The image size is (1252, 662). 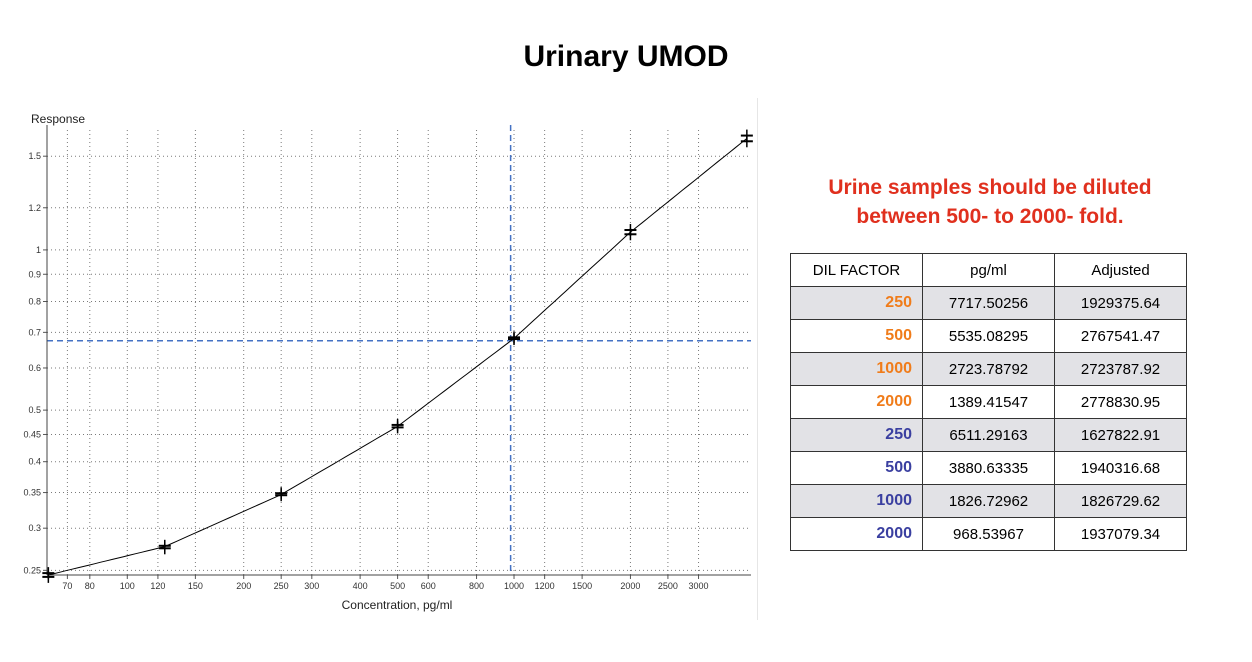 What do you see at coordinates (1120, 369) in the screenshot?
I see `adjusted-cell: 2723787.92` at bounding box center [1120, 369].